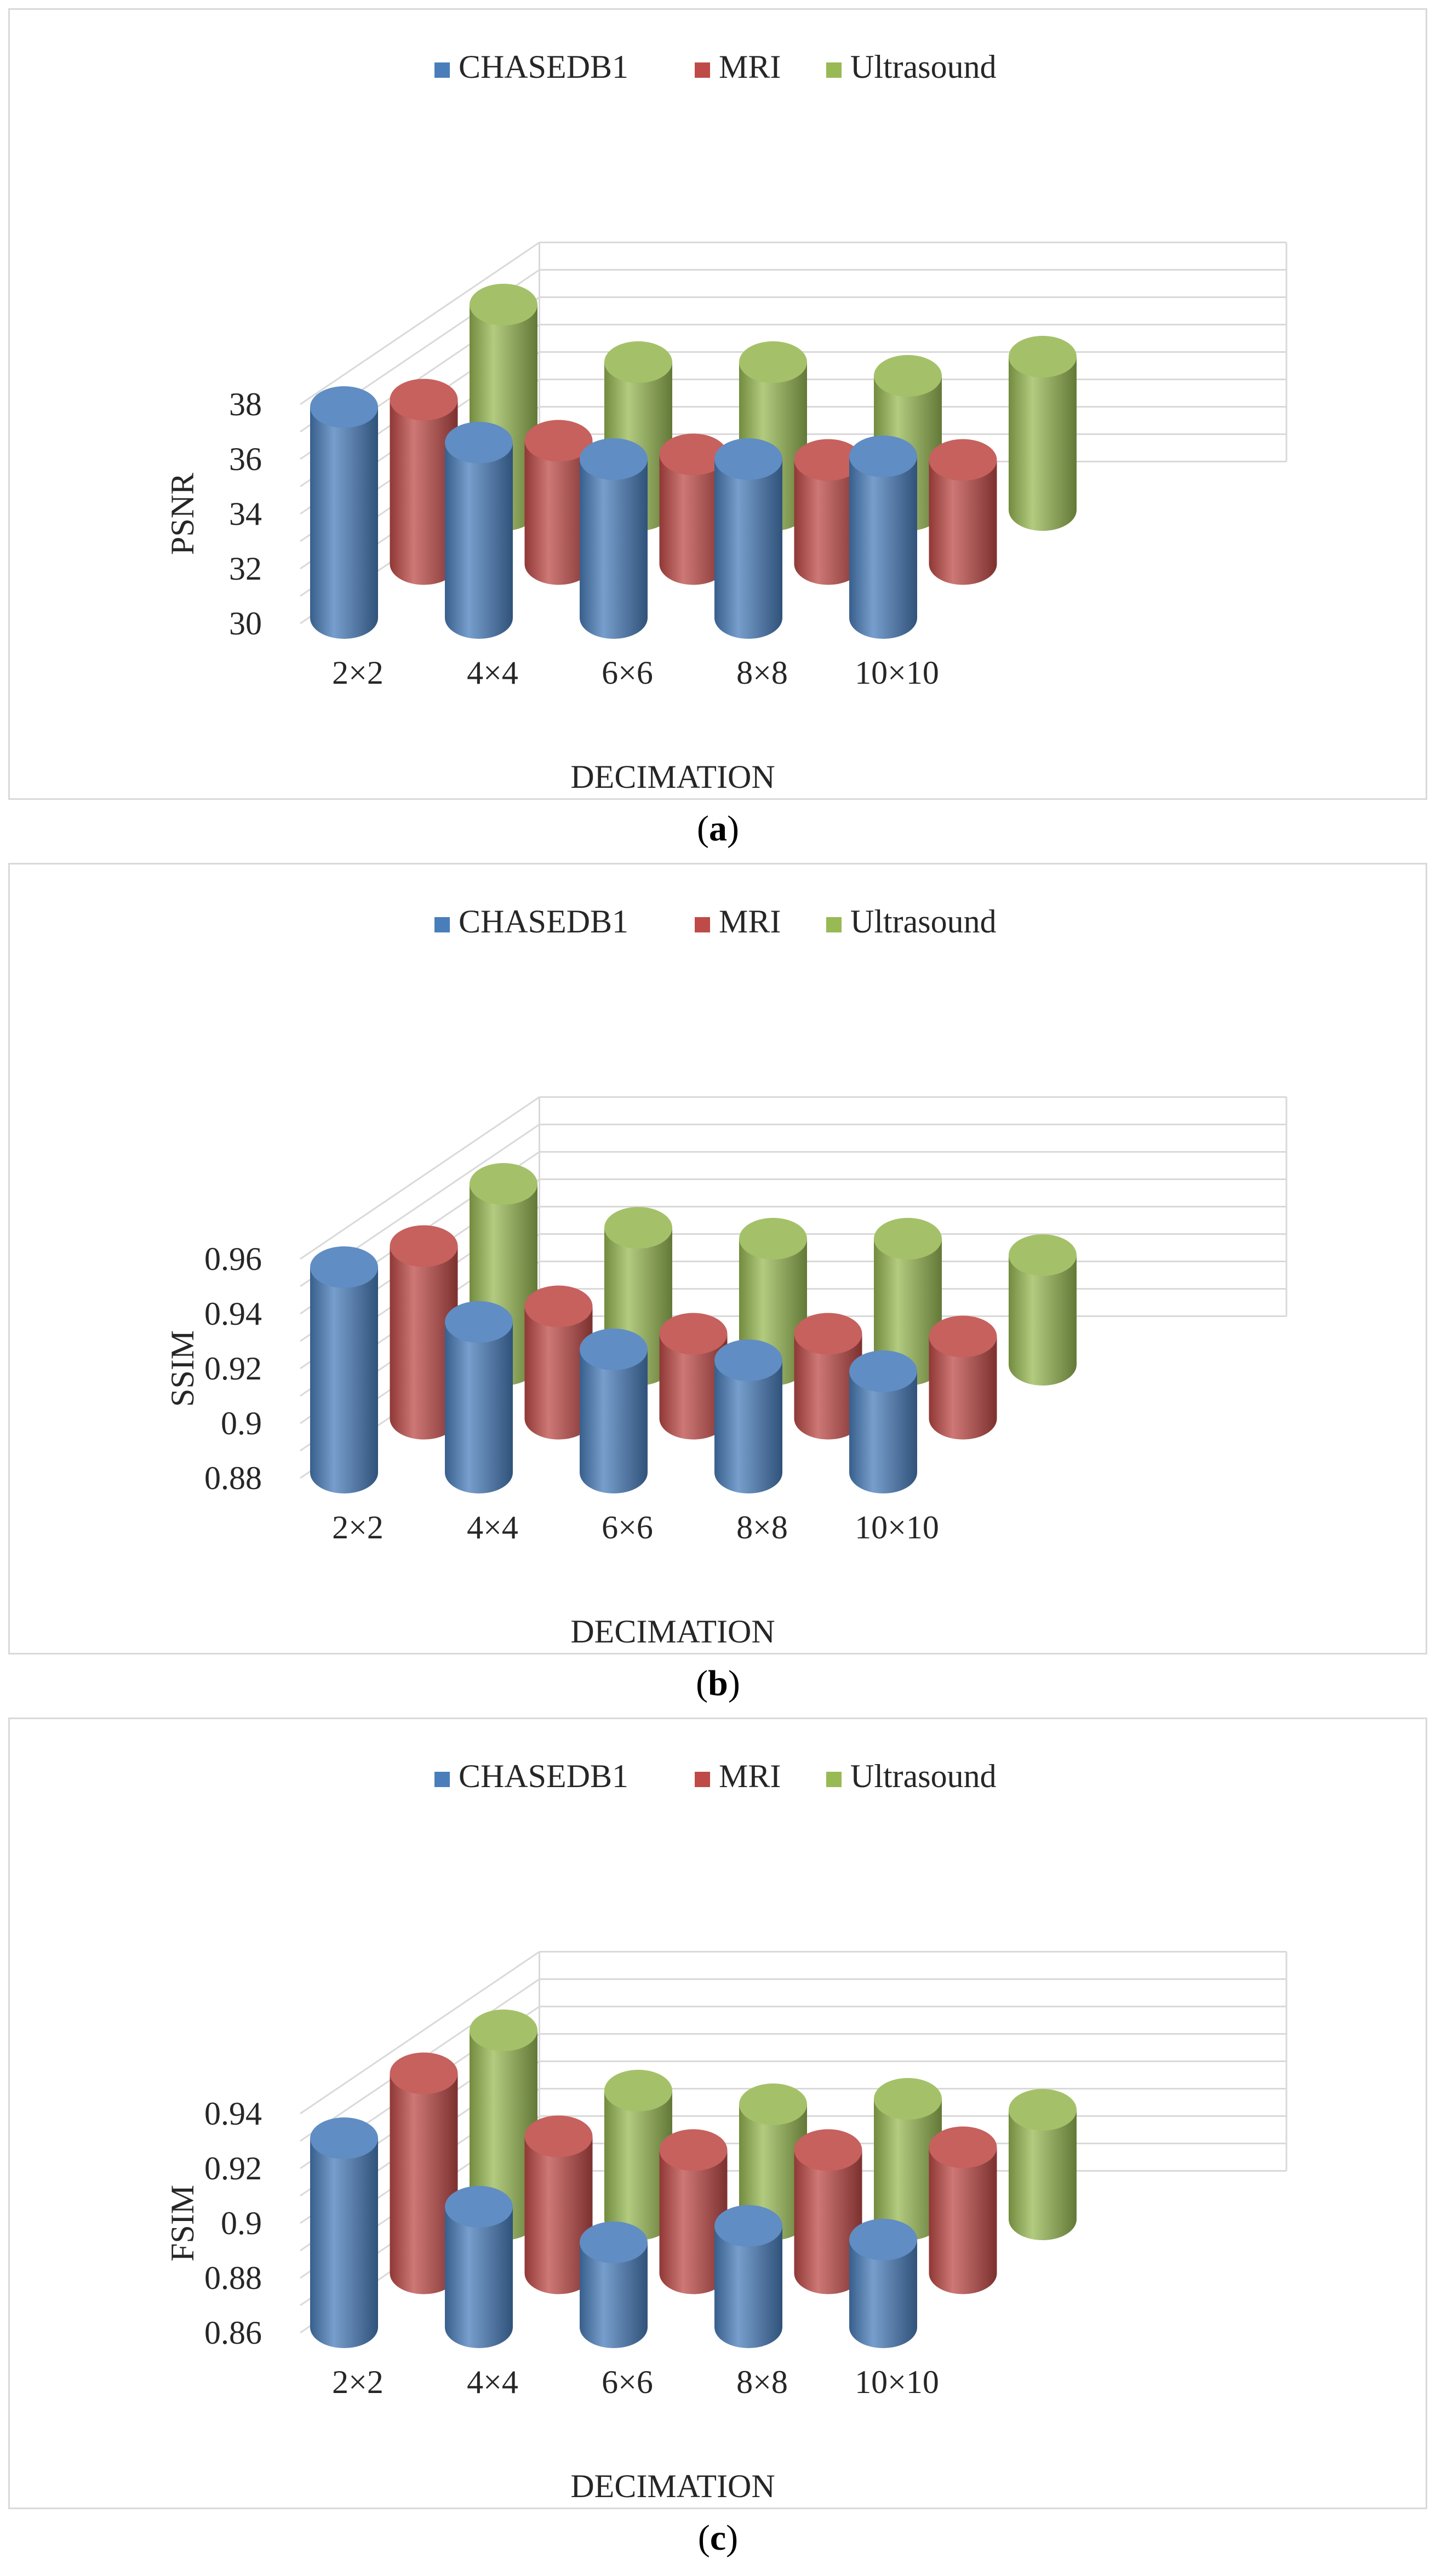 The image size is (1436, 2576). What do you see at coordinates (715, 1776) in the screenshot?
I see `legend: CHASEDB1 MRI Ultrasound` at bounding box center [715, 1776].